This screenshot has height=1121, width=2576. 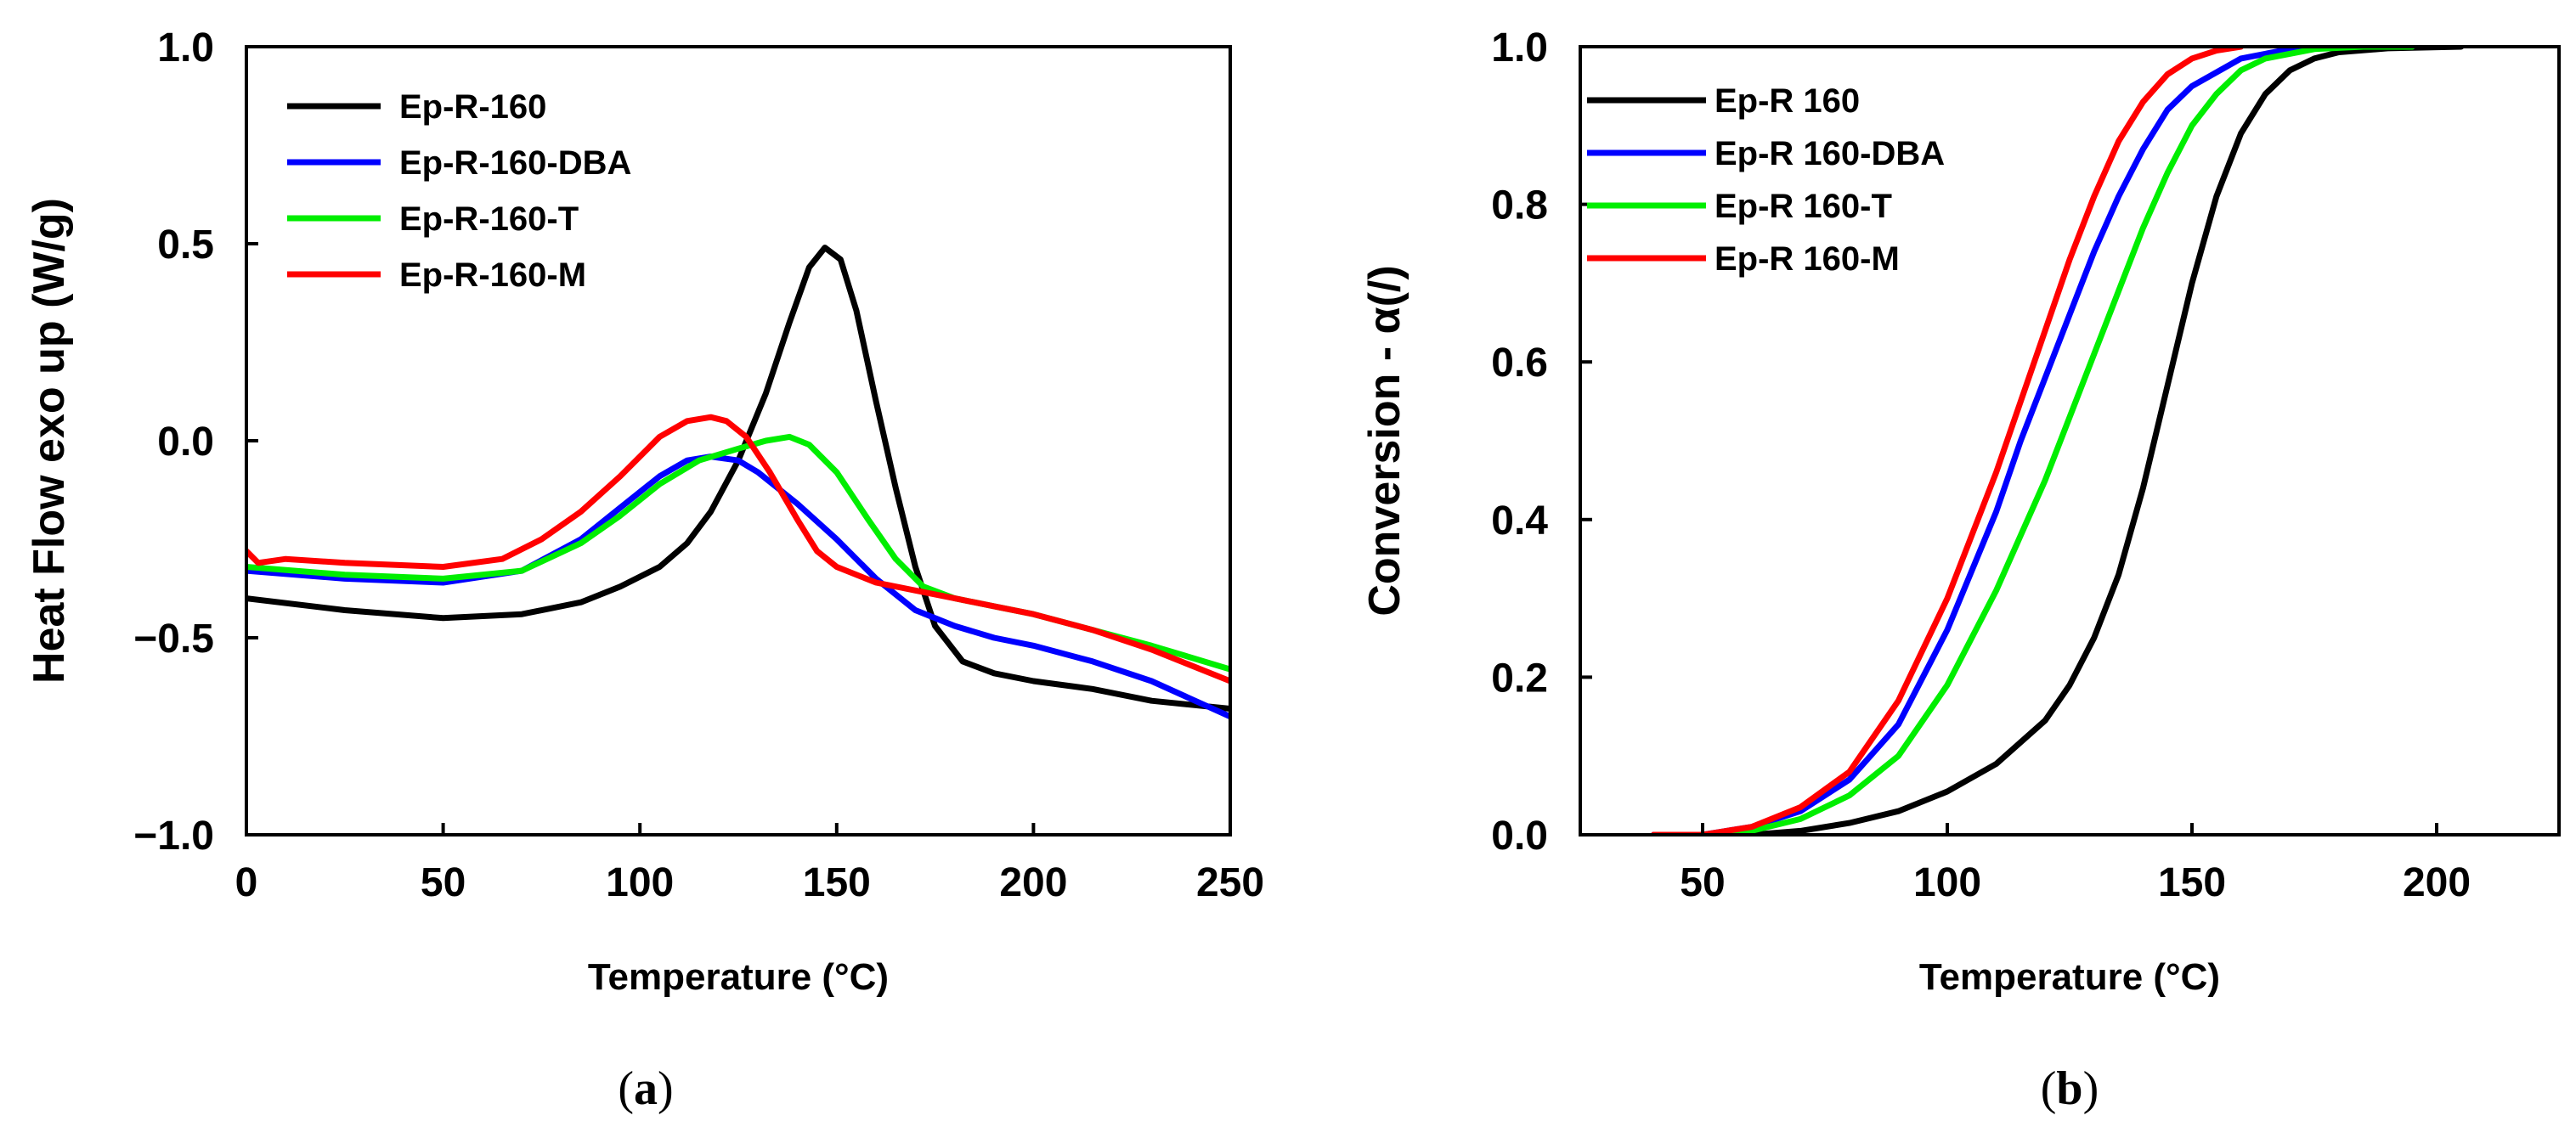 I want to click on y-tick-label: 0.6, so click(x=1519, y=363).